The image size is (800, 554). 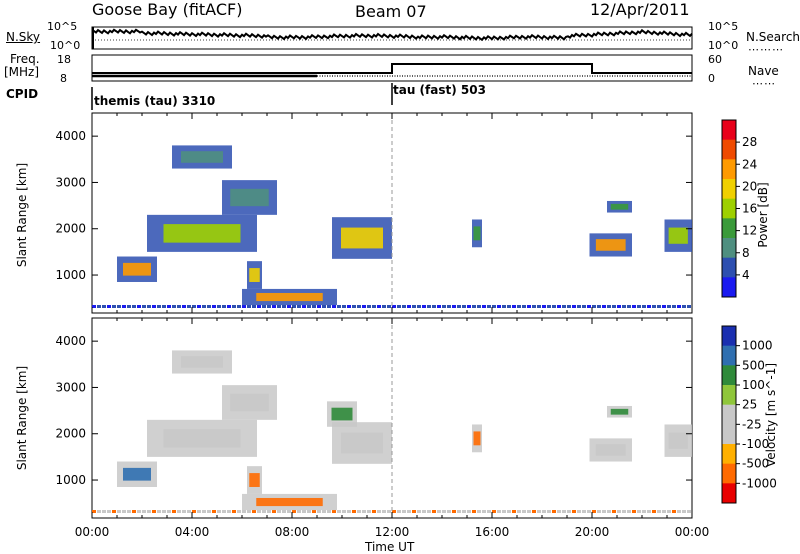 I want to click on x-tick-label: 20:00, so click(x=592, y=532).